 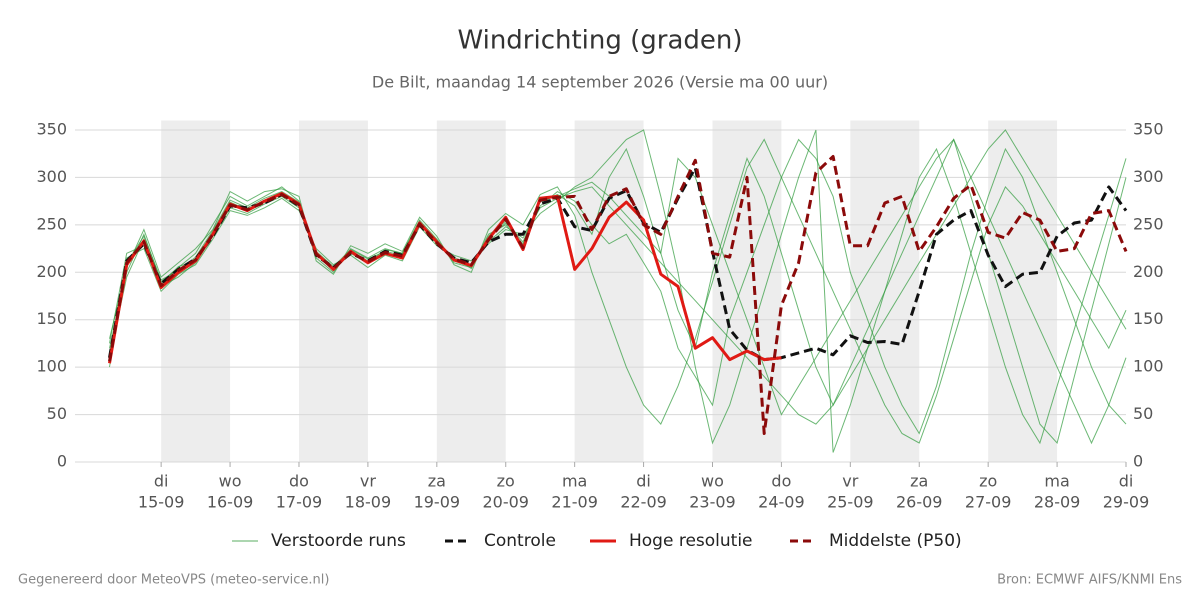 I want to click on x-tick-label: 28-09, so click(x=1057, y=502).